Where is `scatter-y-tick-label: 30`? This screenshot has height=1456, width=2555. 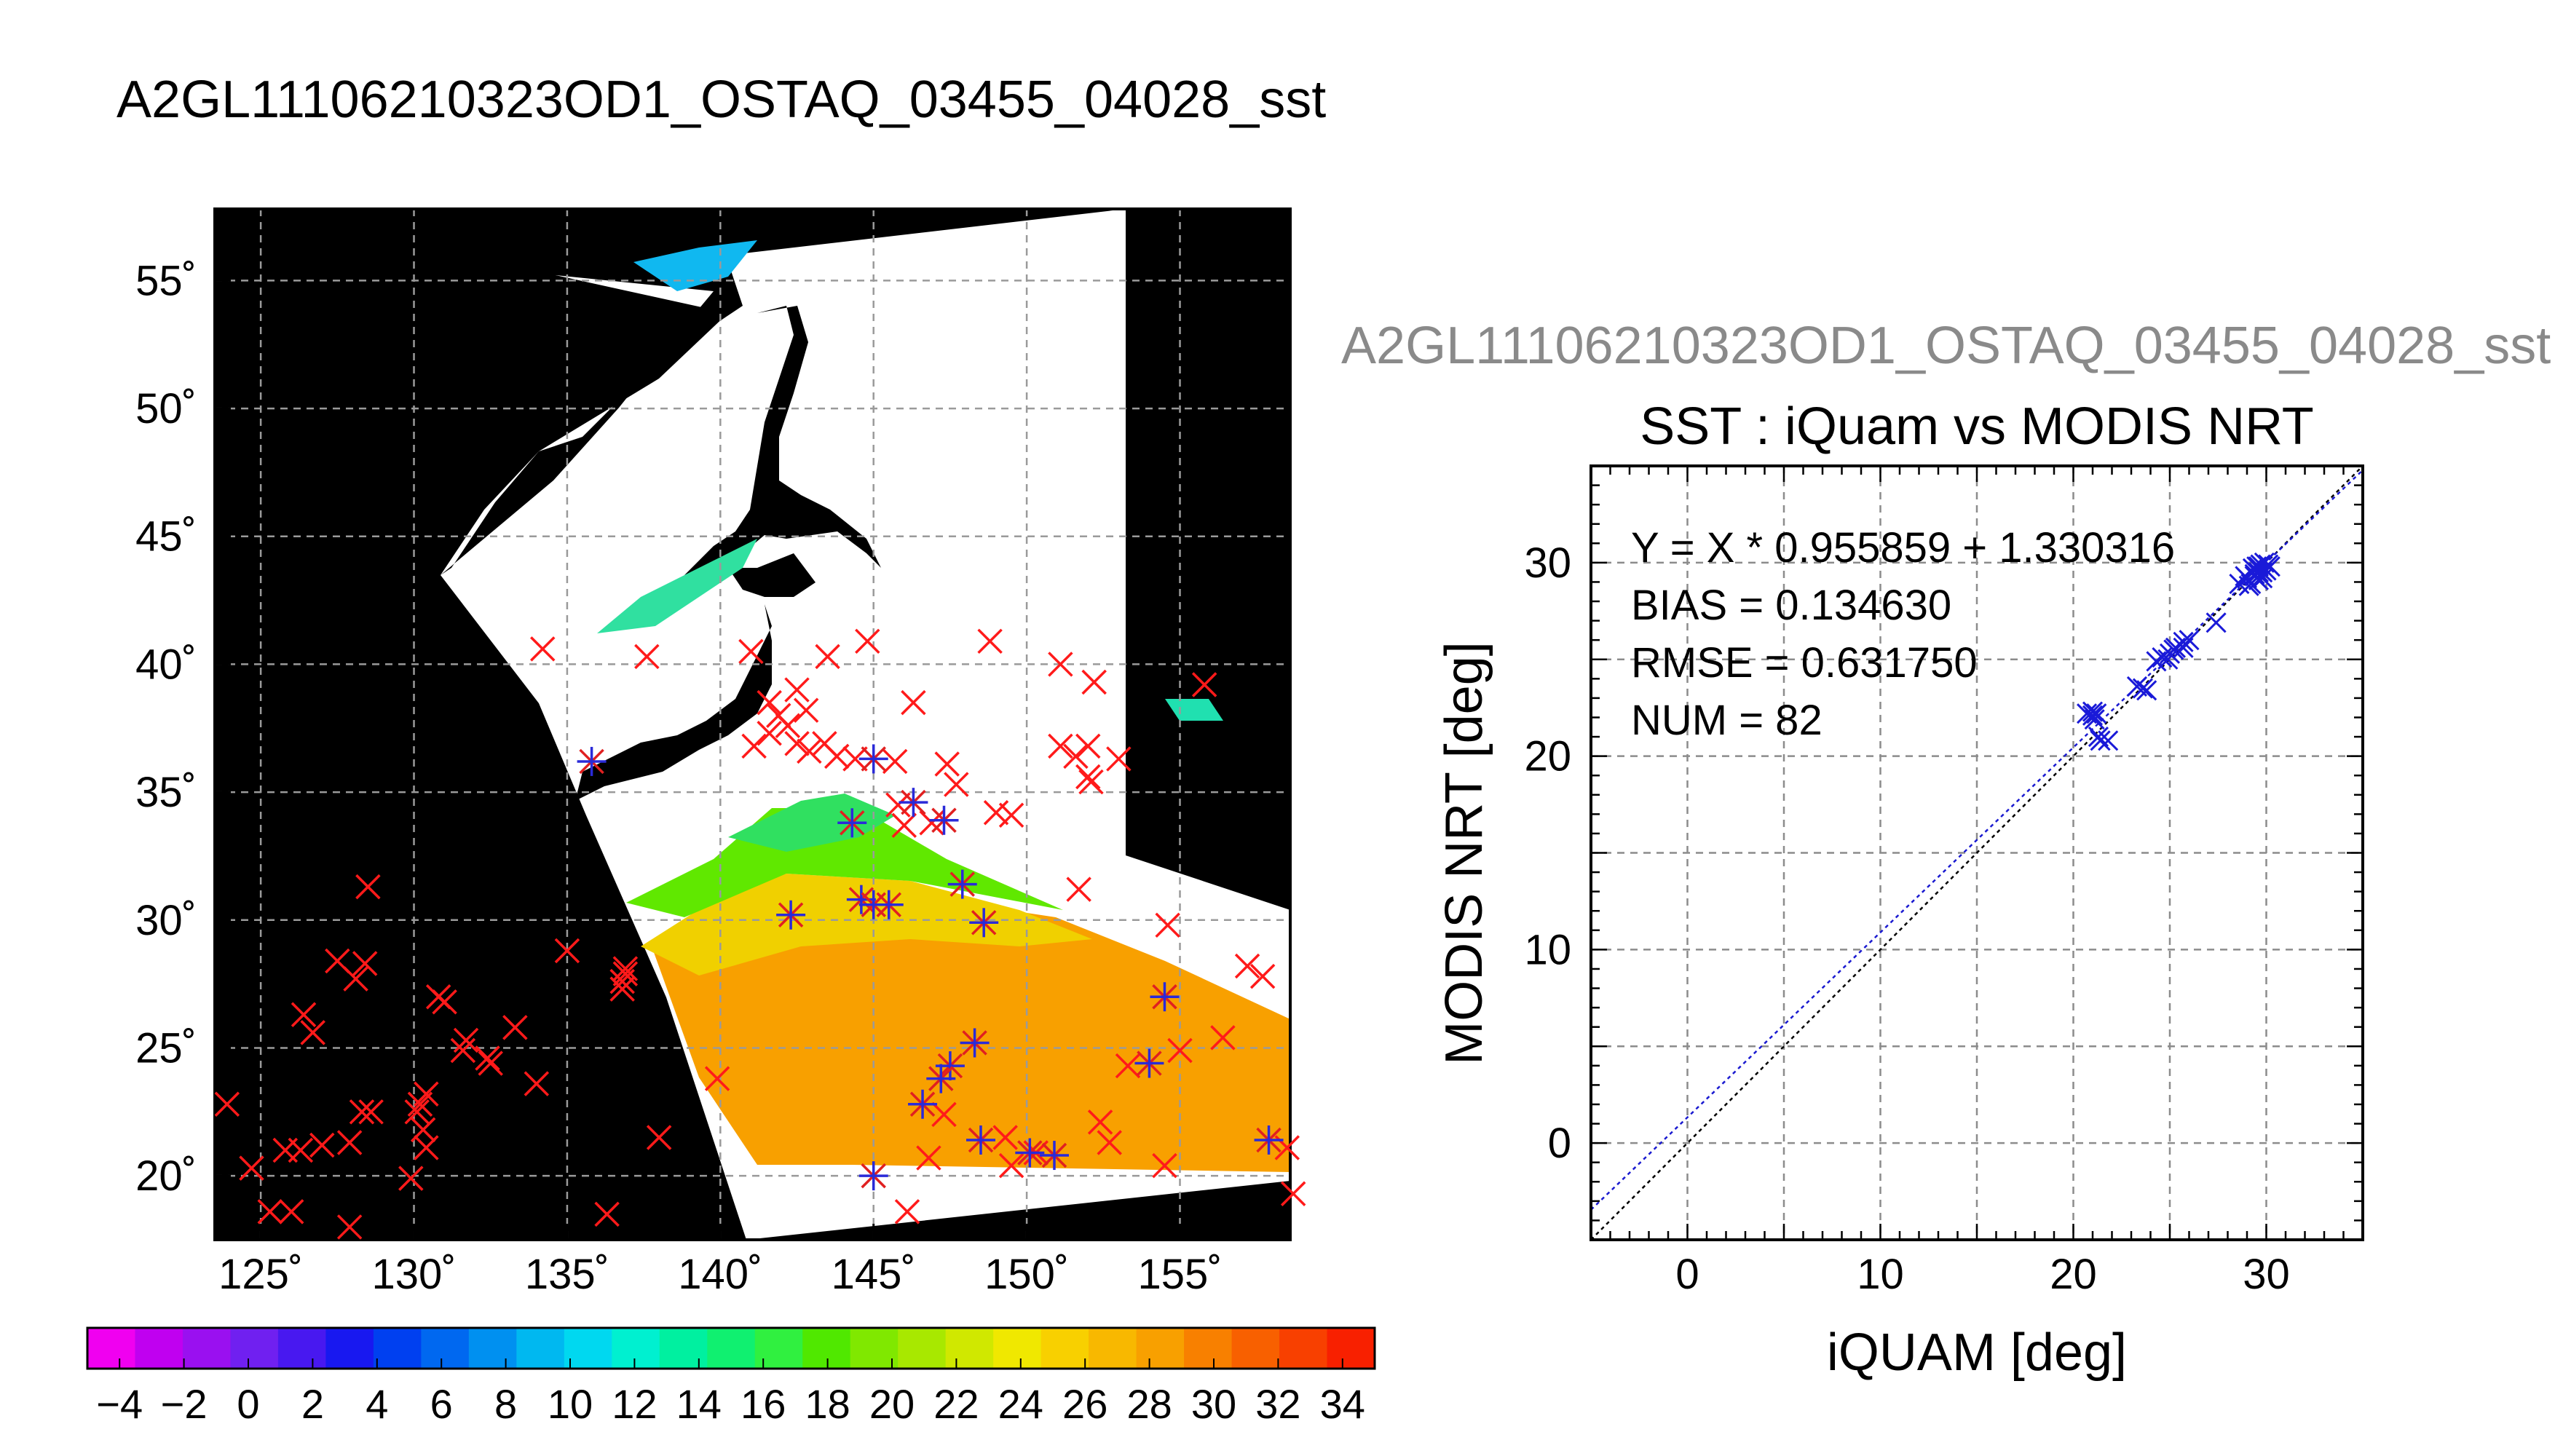
scatter-y-tick-label: 30 is located at coordinates (1547, 563).